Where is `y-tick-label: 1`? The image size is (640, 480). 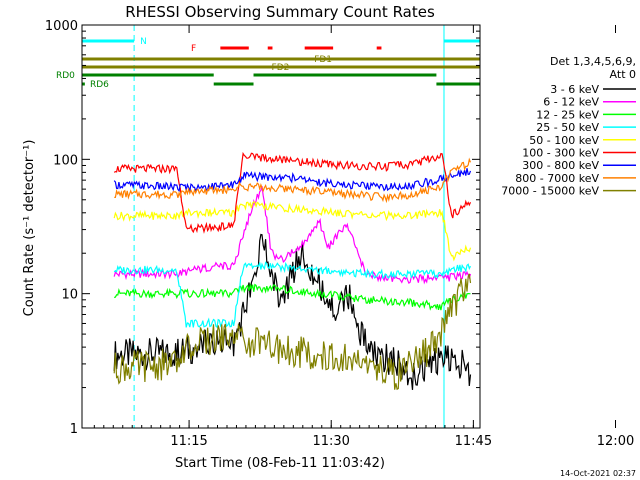
y-tick-label: 1 is located at coordinates (74, 429).